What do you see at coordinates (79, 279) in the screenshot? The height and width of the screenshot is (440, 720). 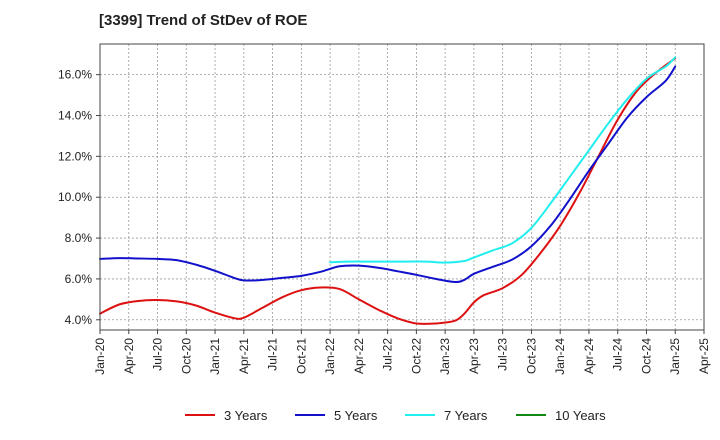 I see `y-tick-label: 6.0%` at bounding box center [79, 279].